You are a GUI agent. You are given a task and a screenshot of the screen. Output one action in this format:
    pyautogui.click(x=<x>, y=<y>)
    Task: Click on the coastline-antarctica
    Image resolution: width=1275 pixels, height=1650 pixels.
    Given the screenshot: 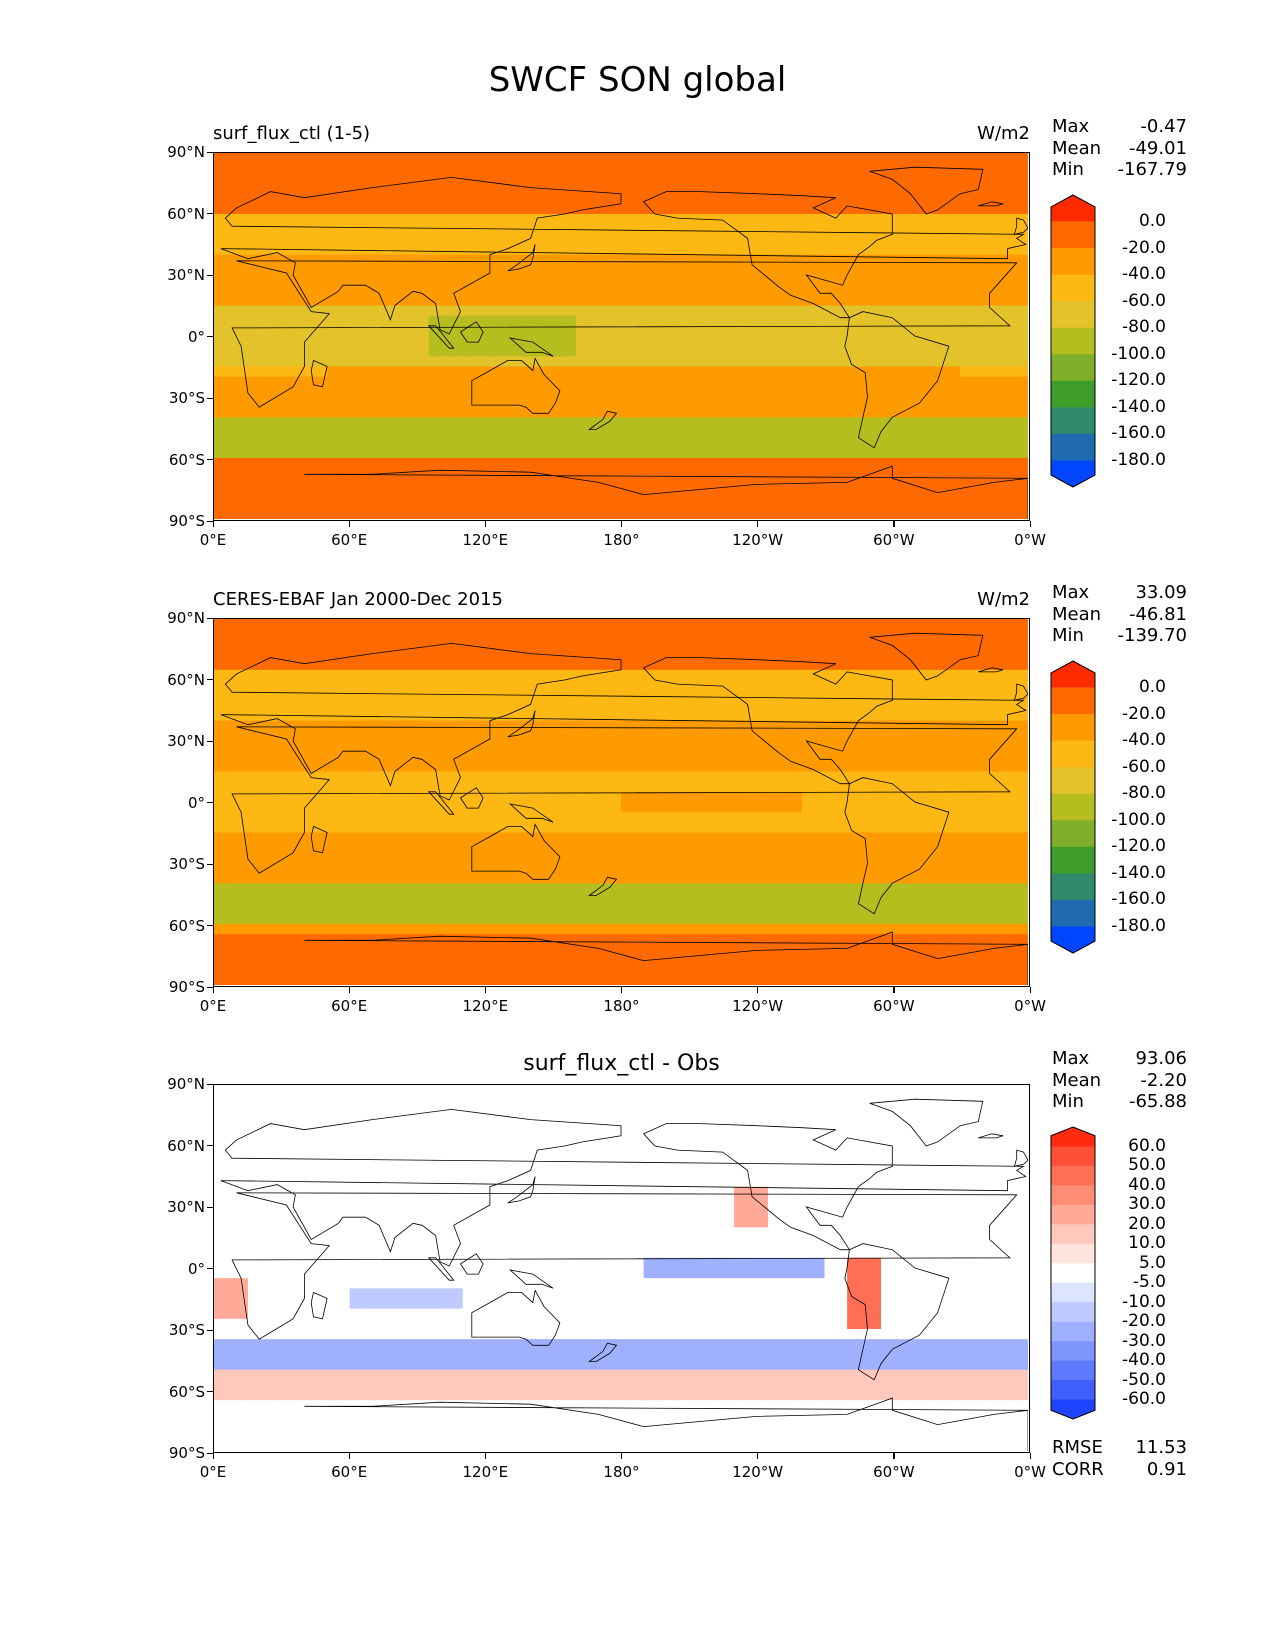 What is the action you would take?
    pyautogui.click(x=666, y=958)
    